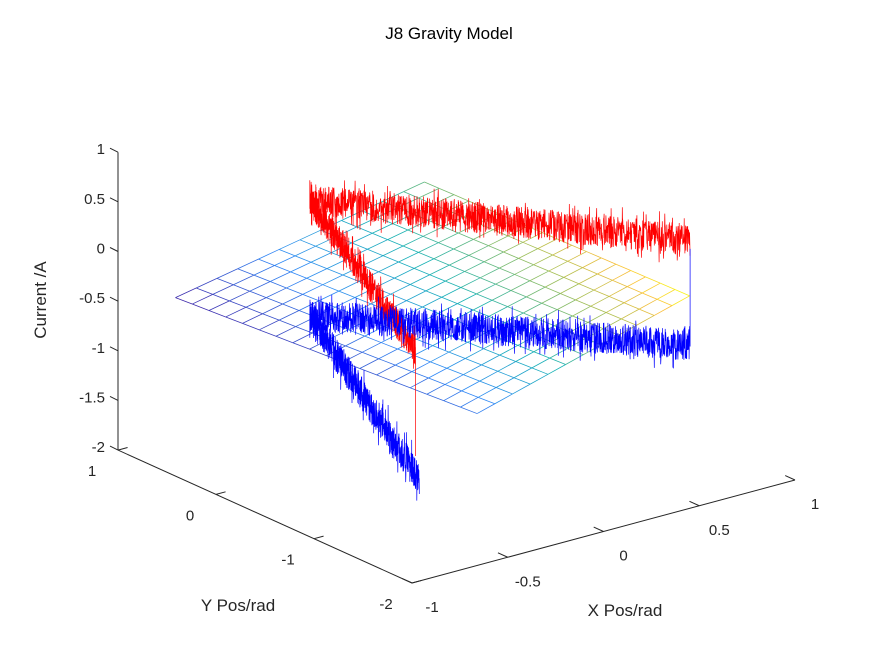  Describe the element at coordinates (385, 604) in the screenshot. I see `y-tick-label: -2` at that location.